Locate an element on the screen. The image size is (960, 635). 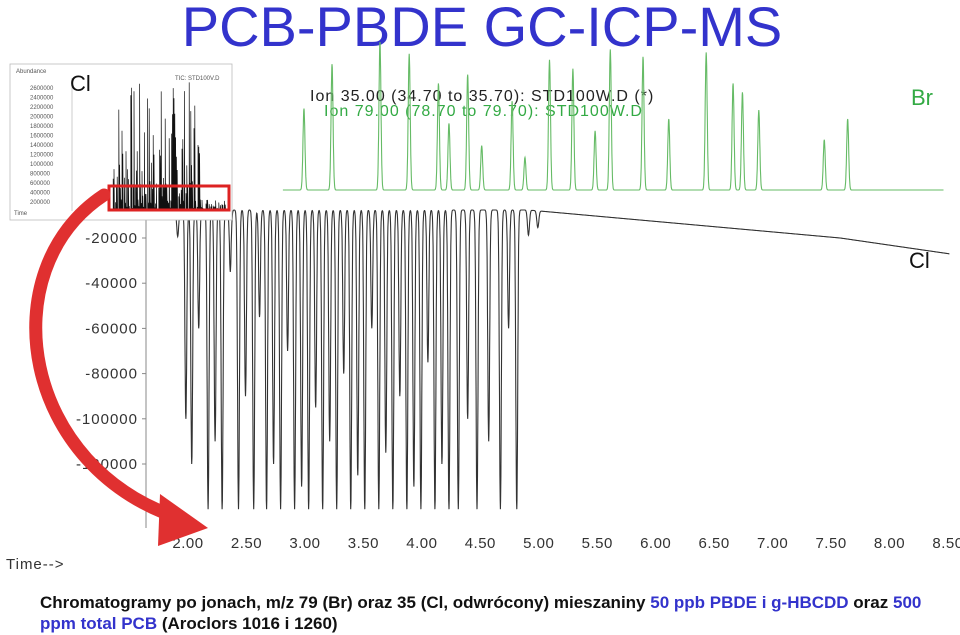
inset-tic-label: TIC: STD100V.D is located at coordinates (197, 79).